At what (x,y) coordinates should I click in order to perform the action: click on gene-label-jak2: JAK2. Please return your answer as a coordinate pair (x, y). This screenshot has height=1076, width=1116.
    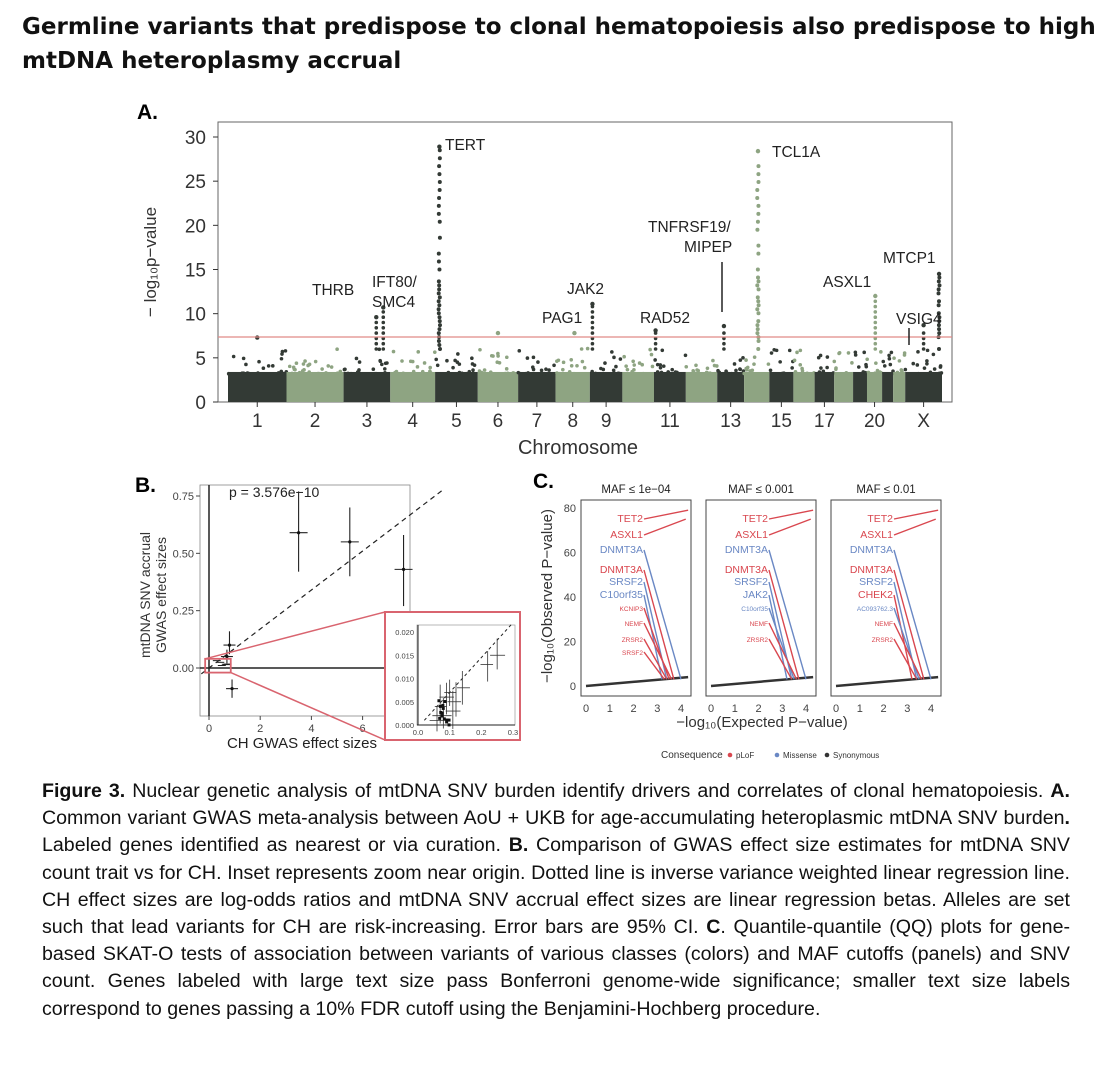
    Looking at the image, I should click on (585, 289).